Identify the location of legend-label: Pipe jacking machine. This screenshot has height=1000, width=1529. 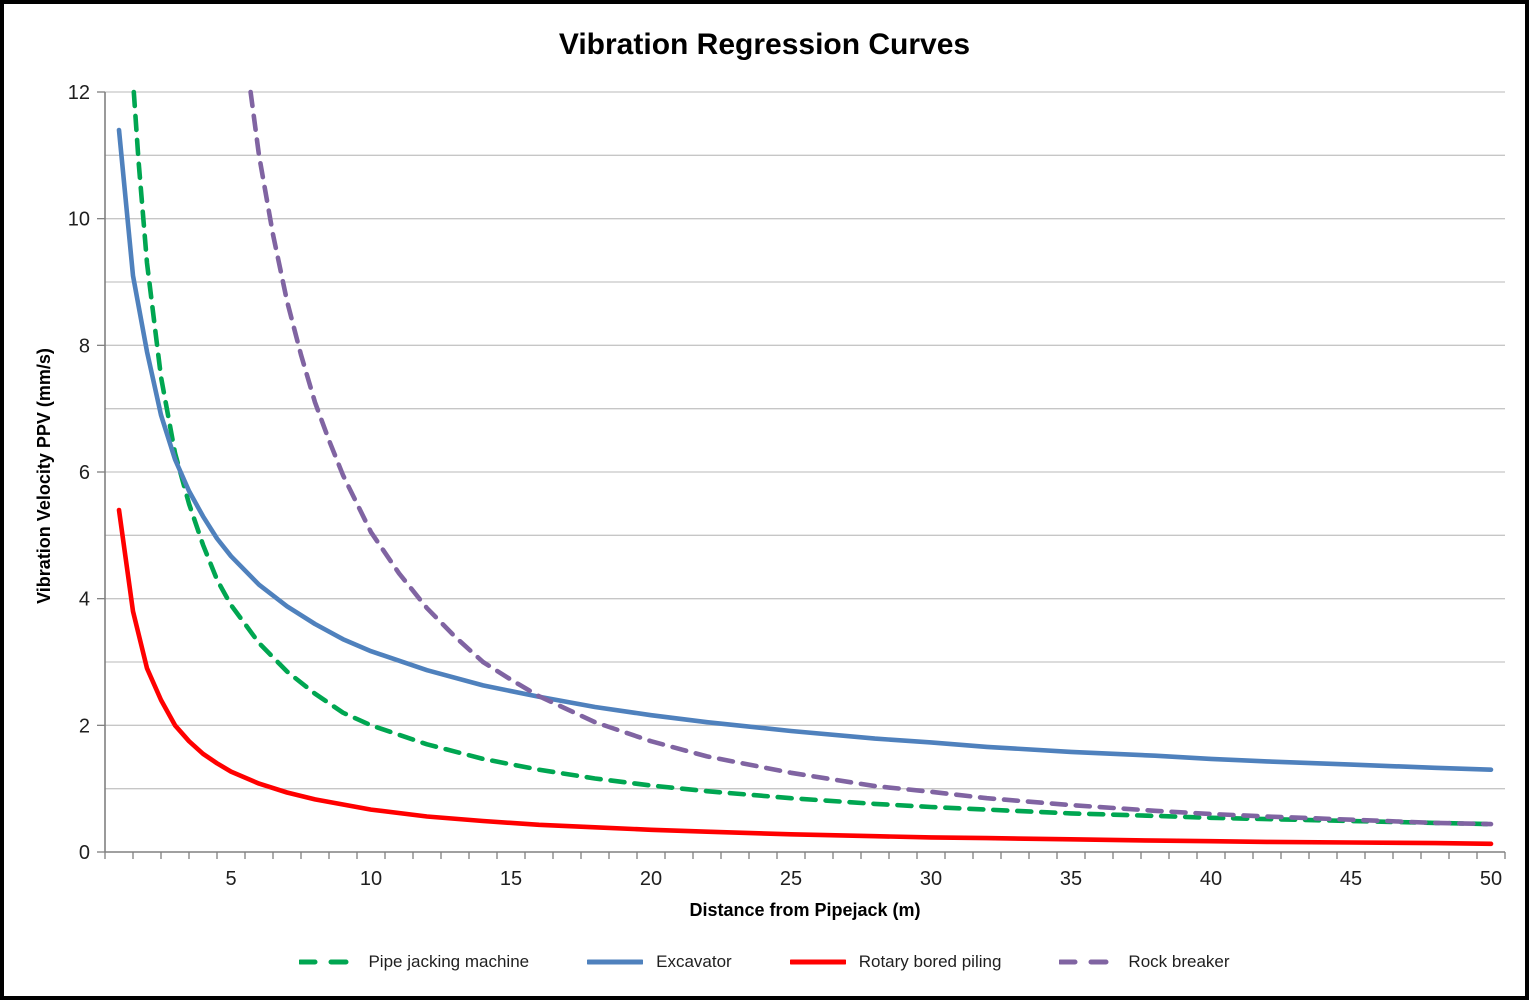
(449, 961).